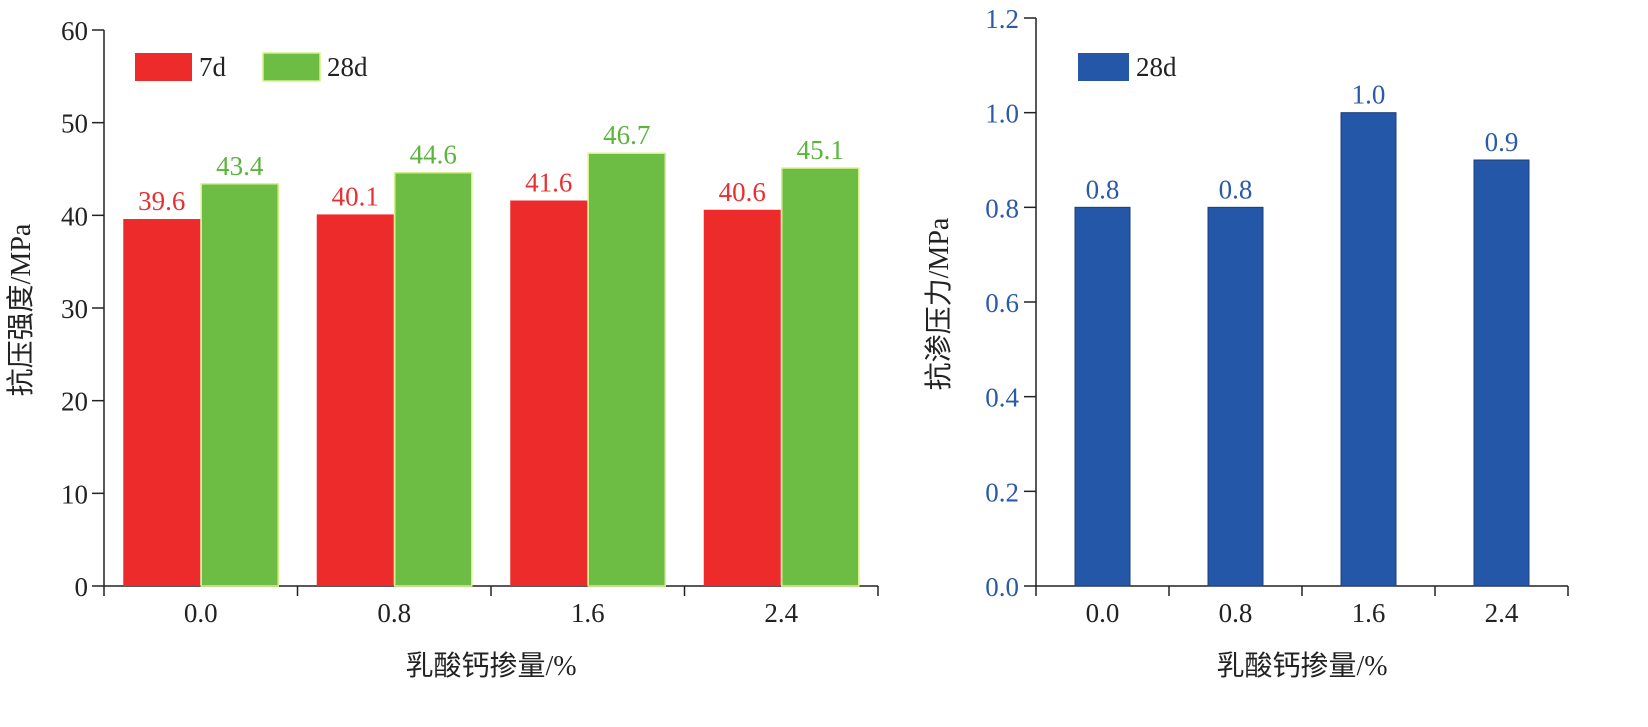 The width and height of the screenshot is (1648, 727). What do you see at coordinates (82, 587) in the screenshot?
I see `y-tick-label: 0` at bounding box center [82, 587].